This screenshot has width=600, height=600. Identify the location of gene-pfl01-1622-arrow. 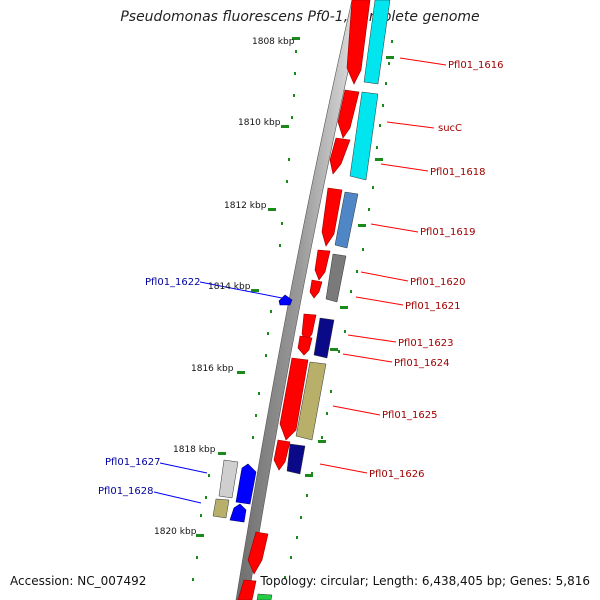
(285, 300).